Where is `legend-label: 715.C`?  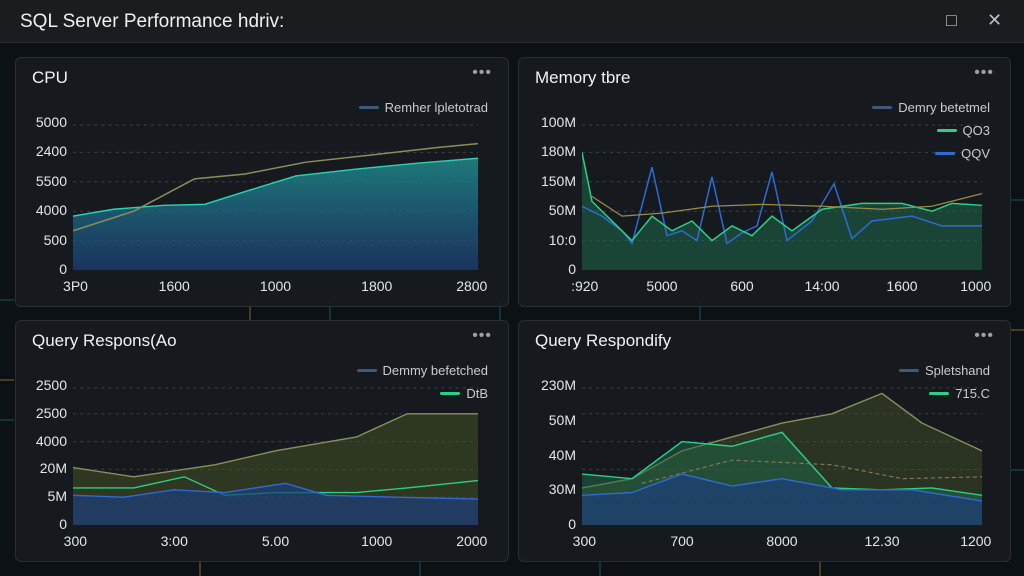 legend-label: 715.C is located at coordinates (972, 393).